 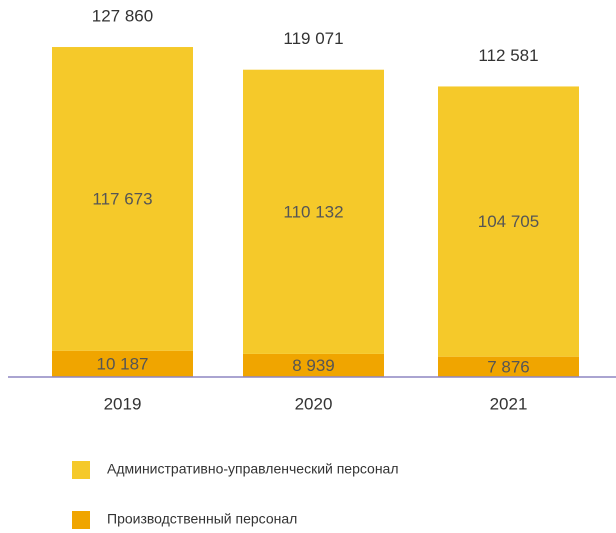 I want to click on total-label: 127 860, so click(x=122, y=16).